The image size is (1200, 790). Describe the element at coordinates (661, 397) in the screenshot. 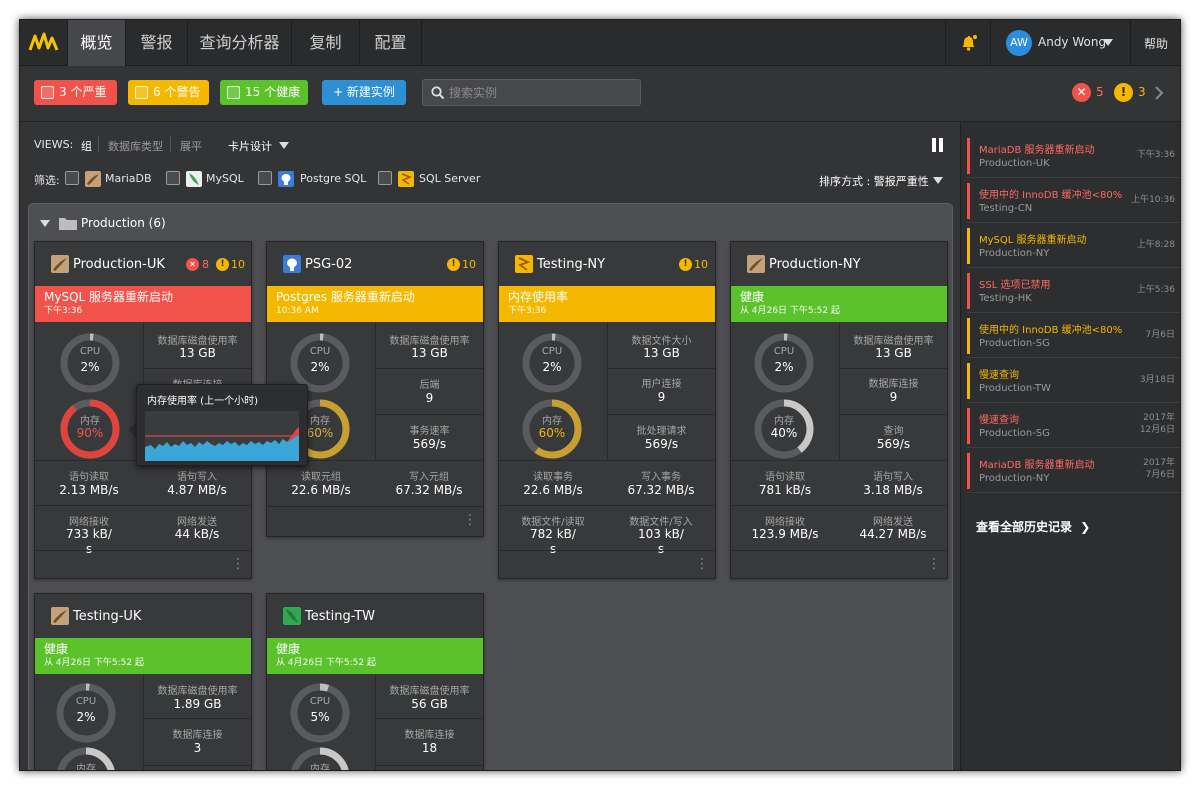

I see `metric-value: 9` at that location.